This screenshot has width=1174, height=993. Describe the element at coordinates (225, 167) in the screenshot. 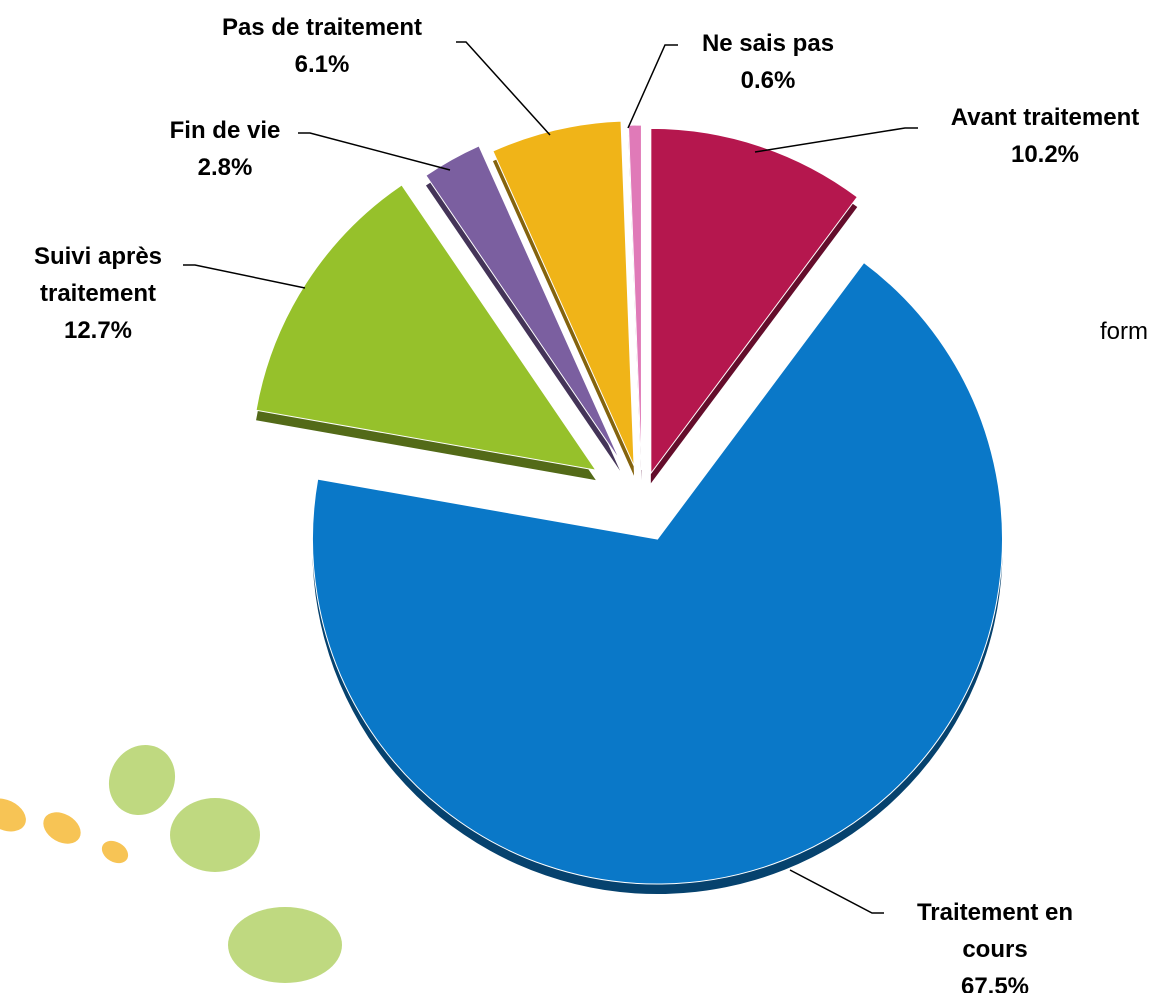

I see `value-label: 2.8%` at that location.